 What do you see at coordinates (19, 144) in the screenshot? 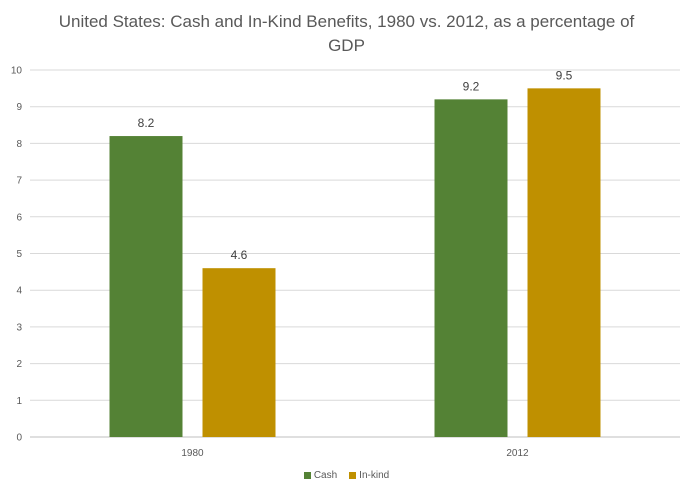
I see `y-tick-label: 8` at bounding box center [19, 144].